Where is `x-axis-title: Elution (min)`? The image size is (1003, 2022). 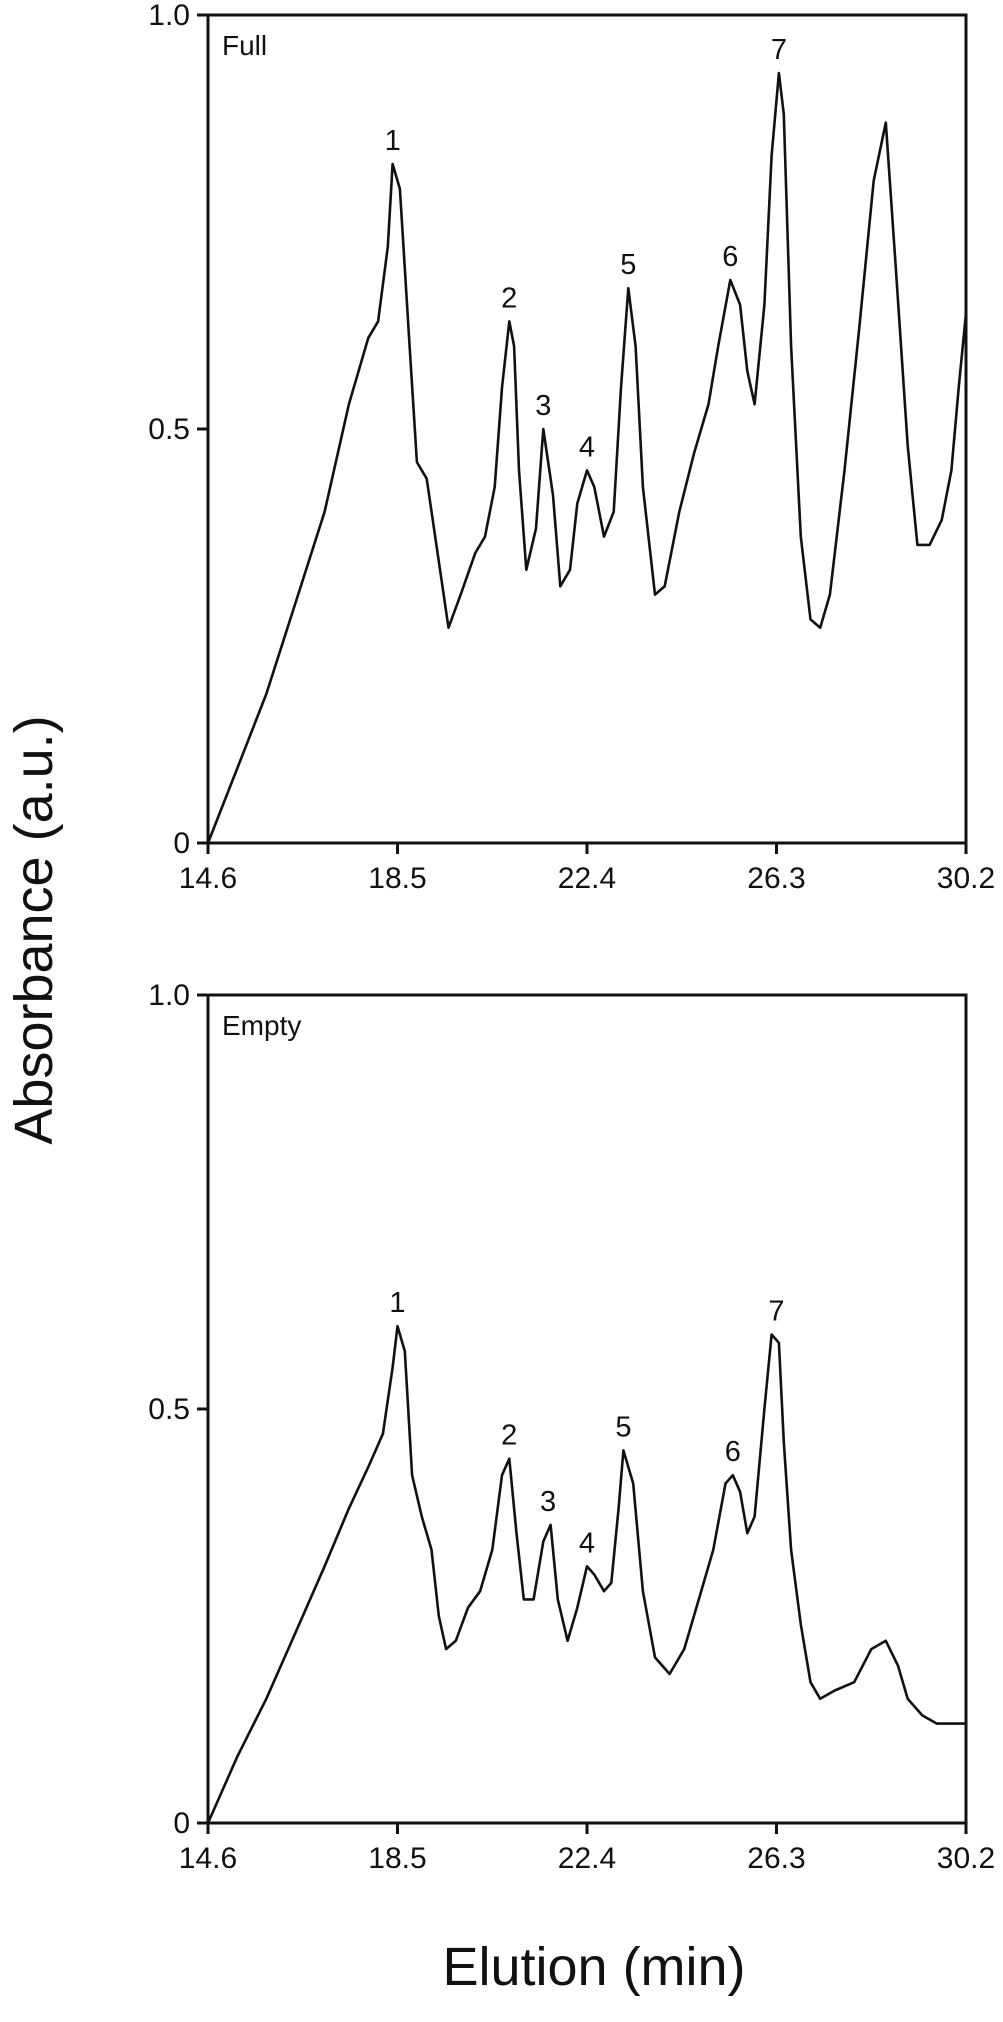
x-axis-title: Elution (min) is located at coordinates (593, 1967).